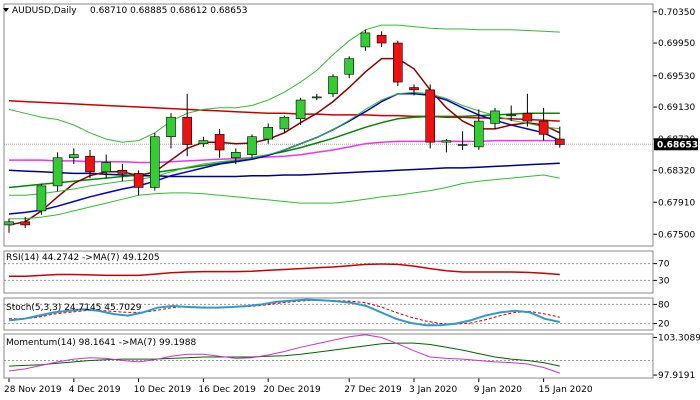  I want to click on x-tick-label: 20 Dec 2019, so click(292, 390).